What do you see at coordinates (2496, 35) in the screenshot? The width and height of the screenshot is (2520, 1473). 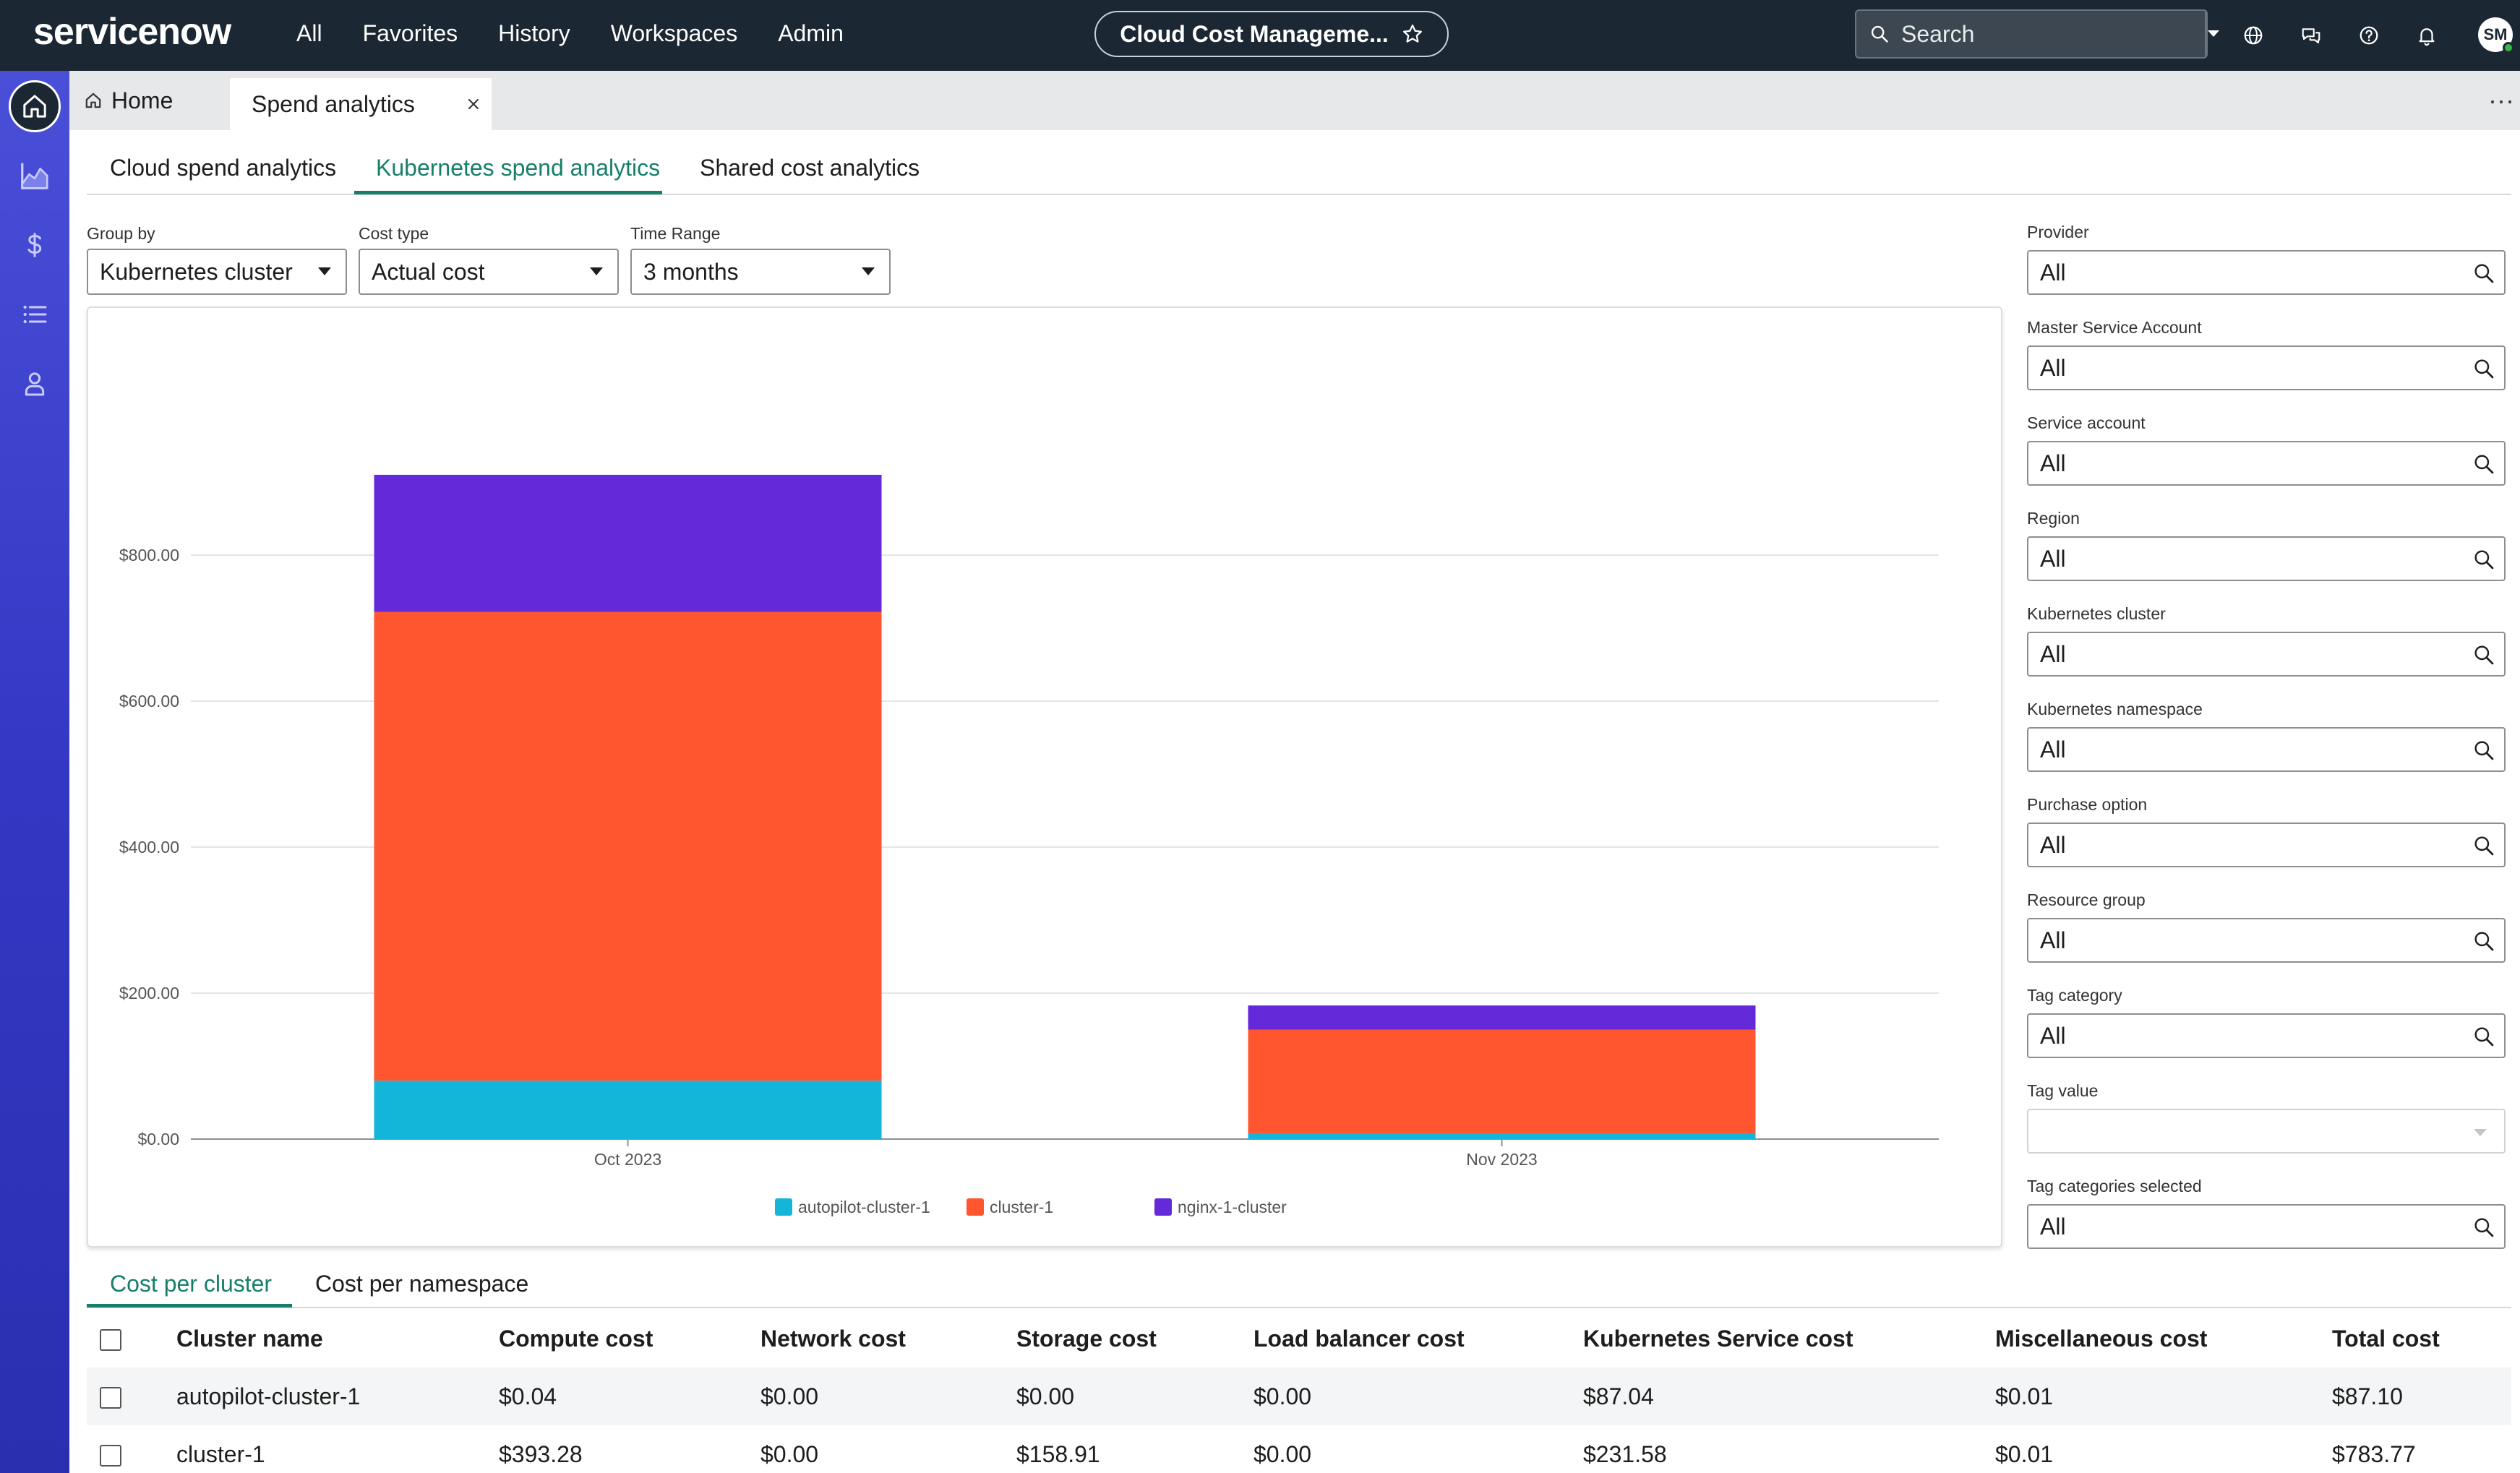 I see `user-avatar: SM` at bounding box center [2496, 35].